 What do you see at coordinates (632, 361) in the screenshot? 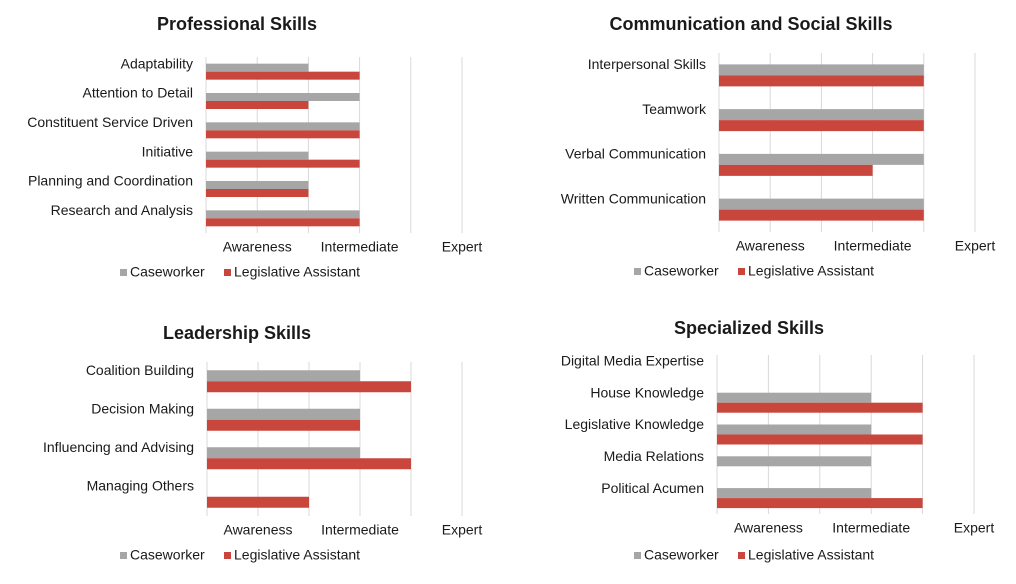
I see `category-label: Digital Media Expertise` at bounding box center [632, 361].